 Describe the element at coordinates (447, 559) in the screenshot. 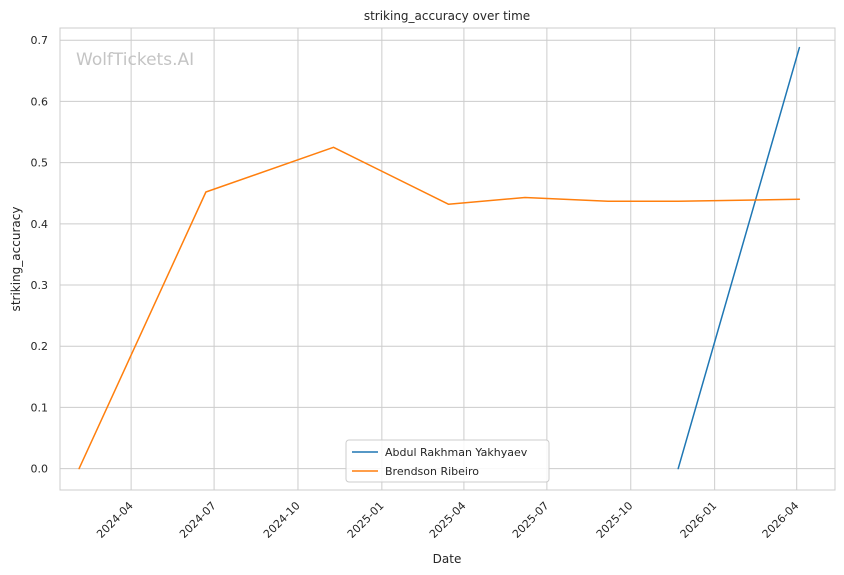

I see `x-axis-label: Date` at that location.